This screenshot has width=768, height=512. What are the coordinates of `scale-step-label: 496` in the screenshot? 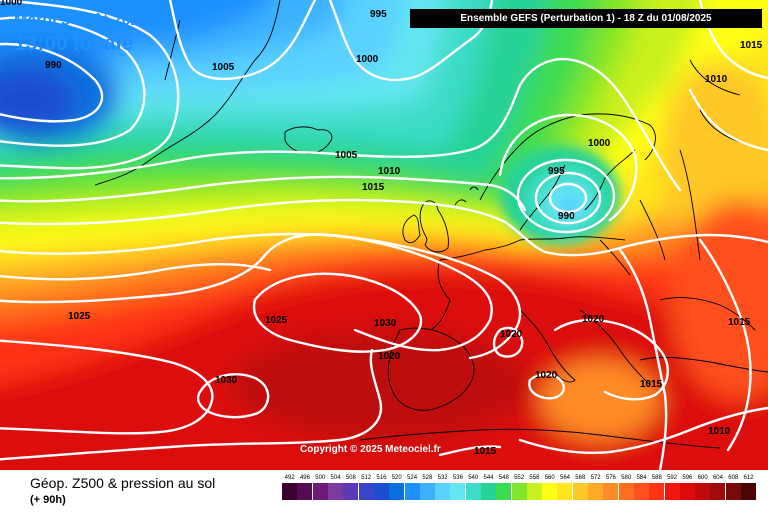 It's located at (304, 478).